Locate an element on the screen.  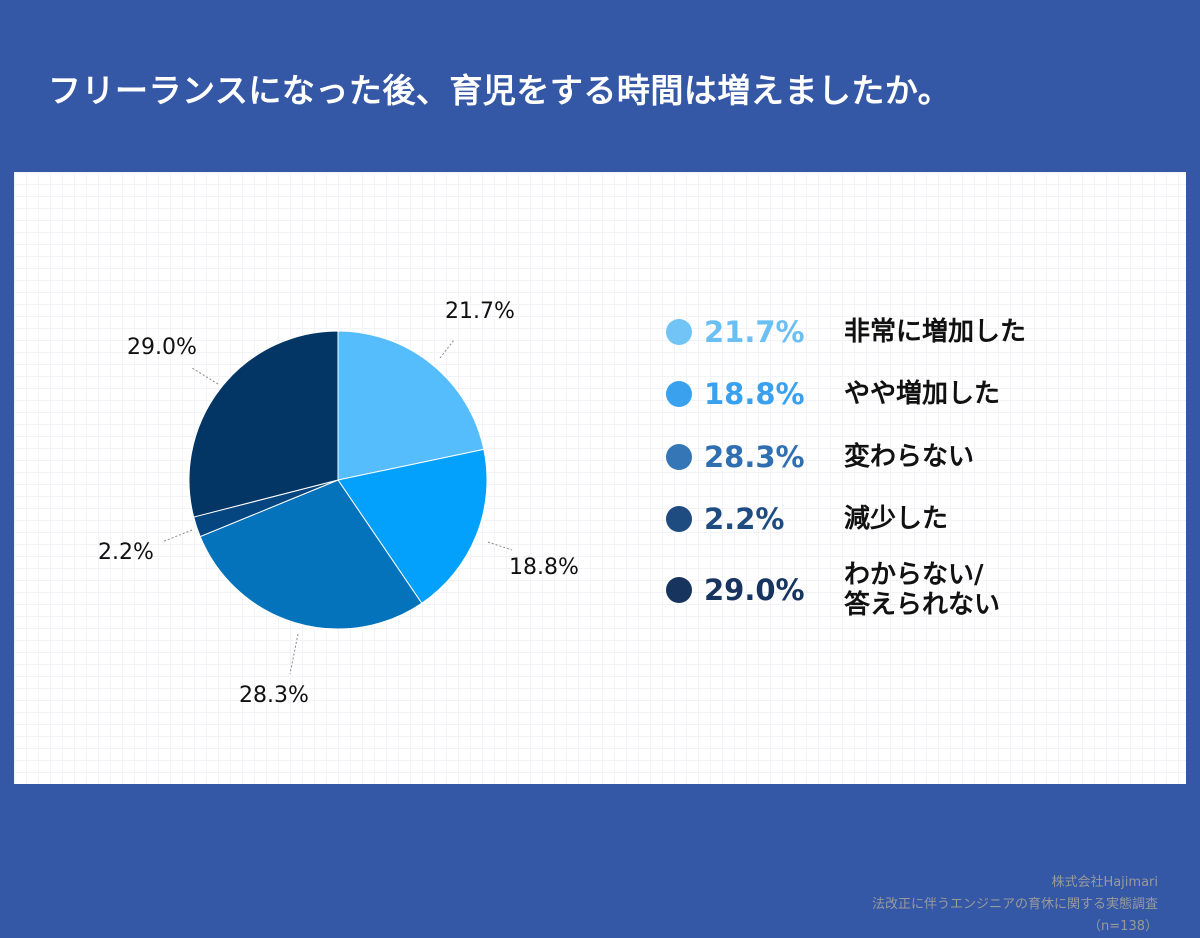
legend-item-slightly-increased: 18.8% やや増加した is located at coordinates (833, 394).